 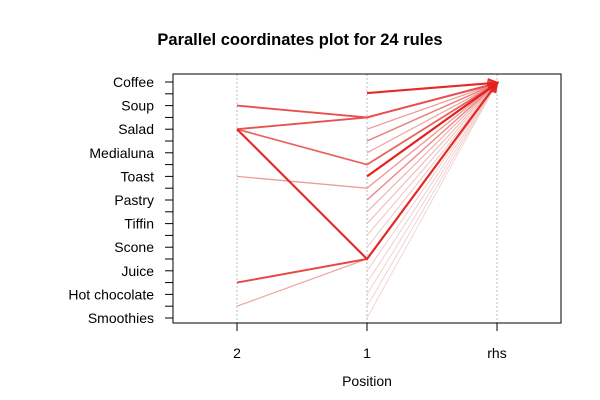 What do you see at coordinates (134, 247) in the screenshot?
I see `y-tick-label: Scone` at bounding box center [134, 247].